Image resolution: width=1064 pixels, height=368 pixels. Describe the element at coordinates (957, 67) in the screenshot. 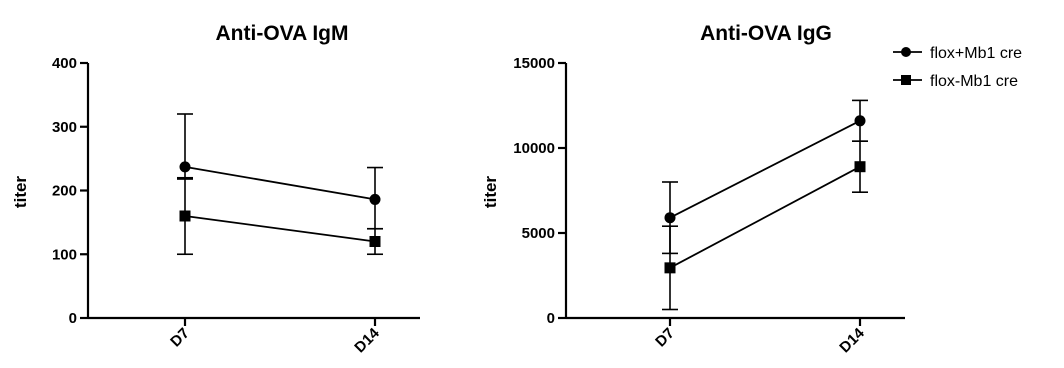

I see `legend: flox+Mb1 cre flox-Mb1 cre` at that location.